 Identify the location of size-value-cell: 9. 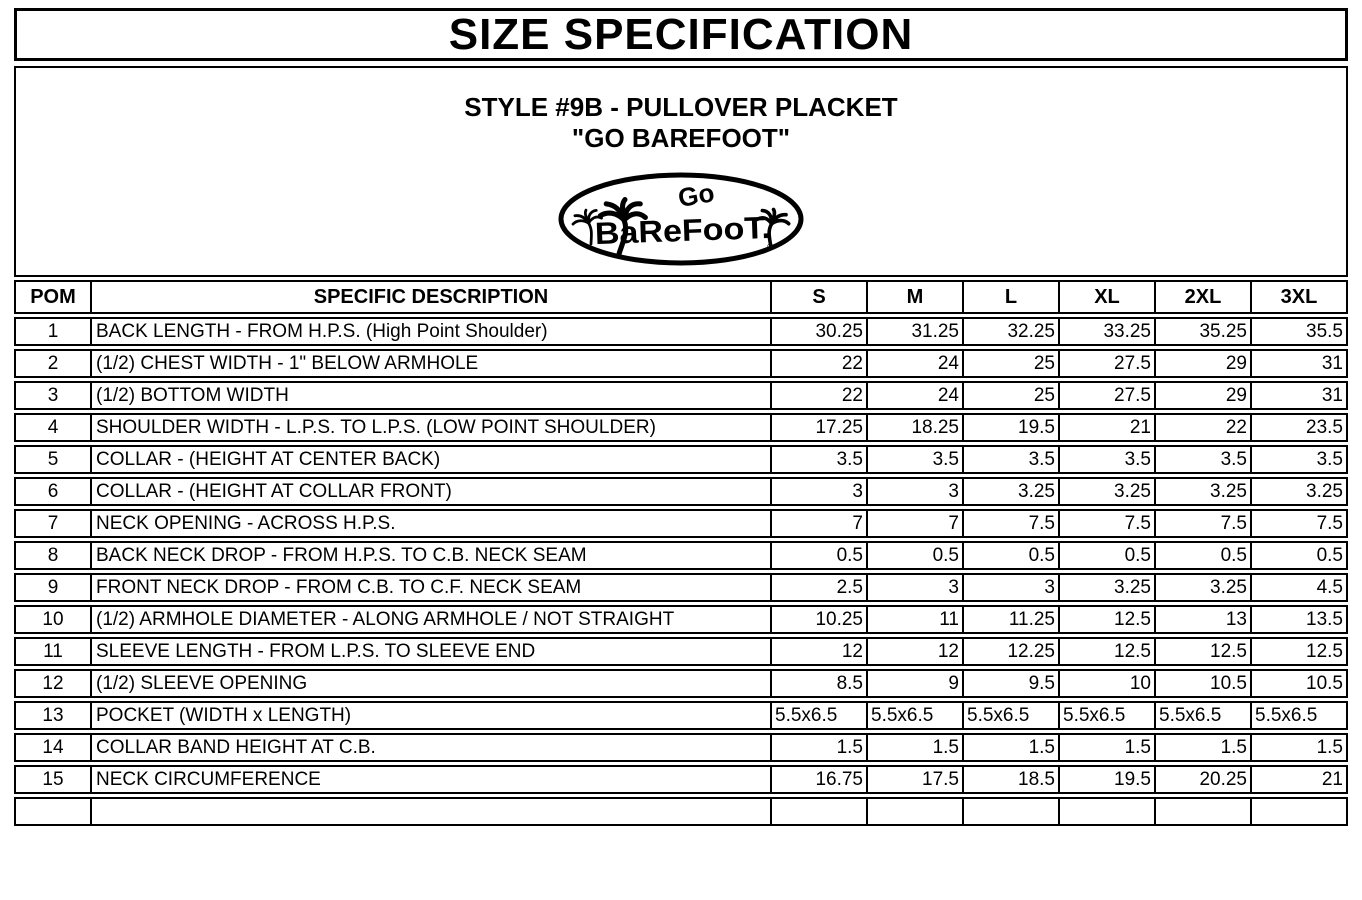
(916, 683).